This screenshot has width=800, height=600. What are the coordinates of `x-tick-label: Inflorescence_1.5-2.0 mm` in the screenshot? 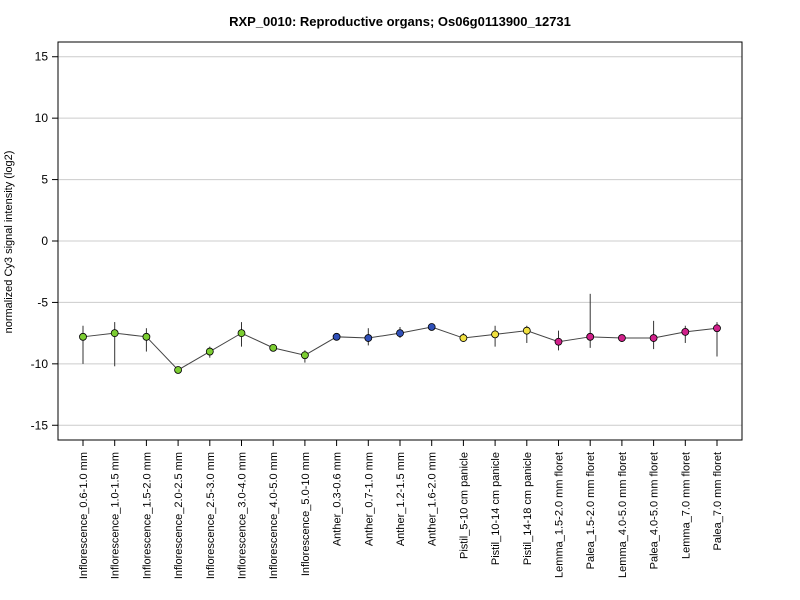 It's located at (147, 515).